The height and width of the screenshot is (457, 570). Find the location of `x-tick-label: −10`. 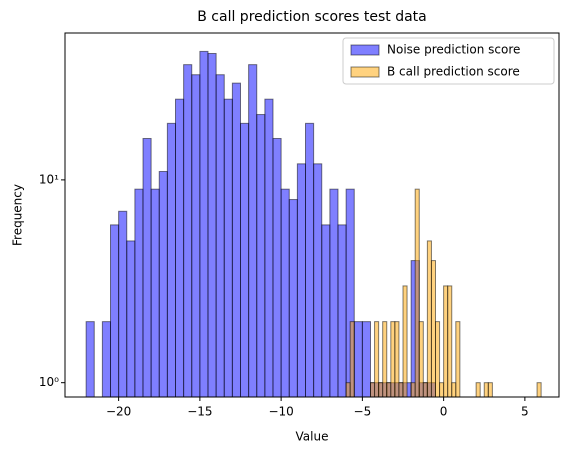

x-tick-label: −10 is located at coordinates (280, 412).